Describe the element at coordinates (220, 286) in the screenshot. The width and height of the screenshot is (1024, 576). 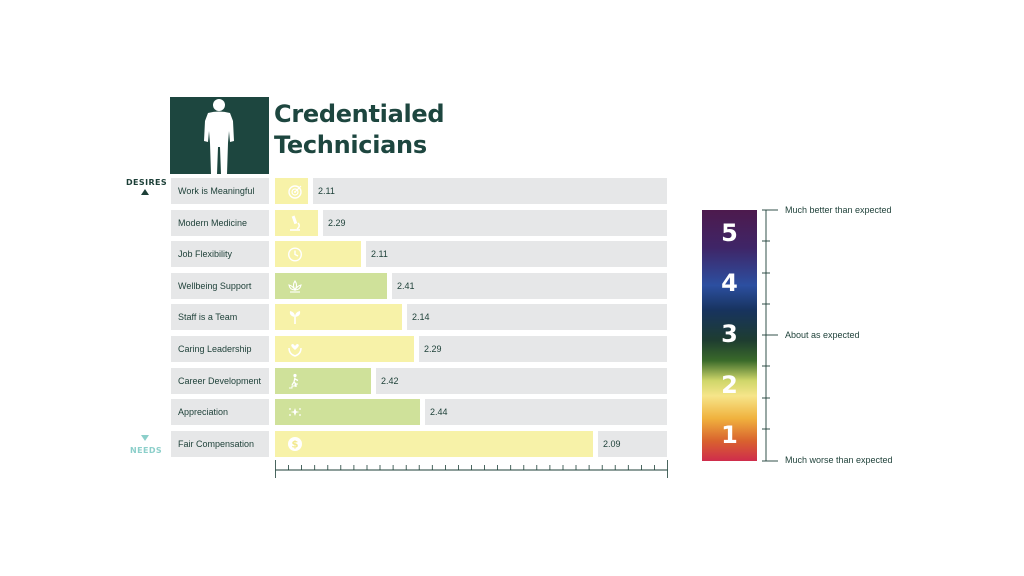
I see `row-label-wellbeing-support: Wellbeing Support` at that location.